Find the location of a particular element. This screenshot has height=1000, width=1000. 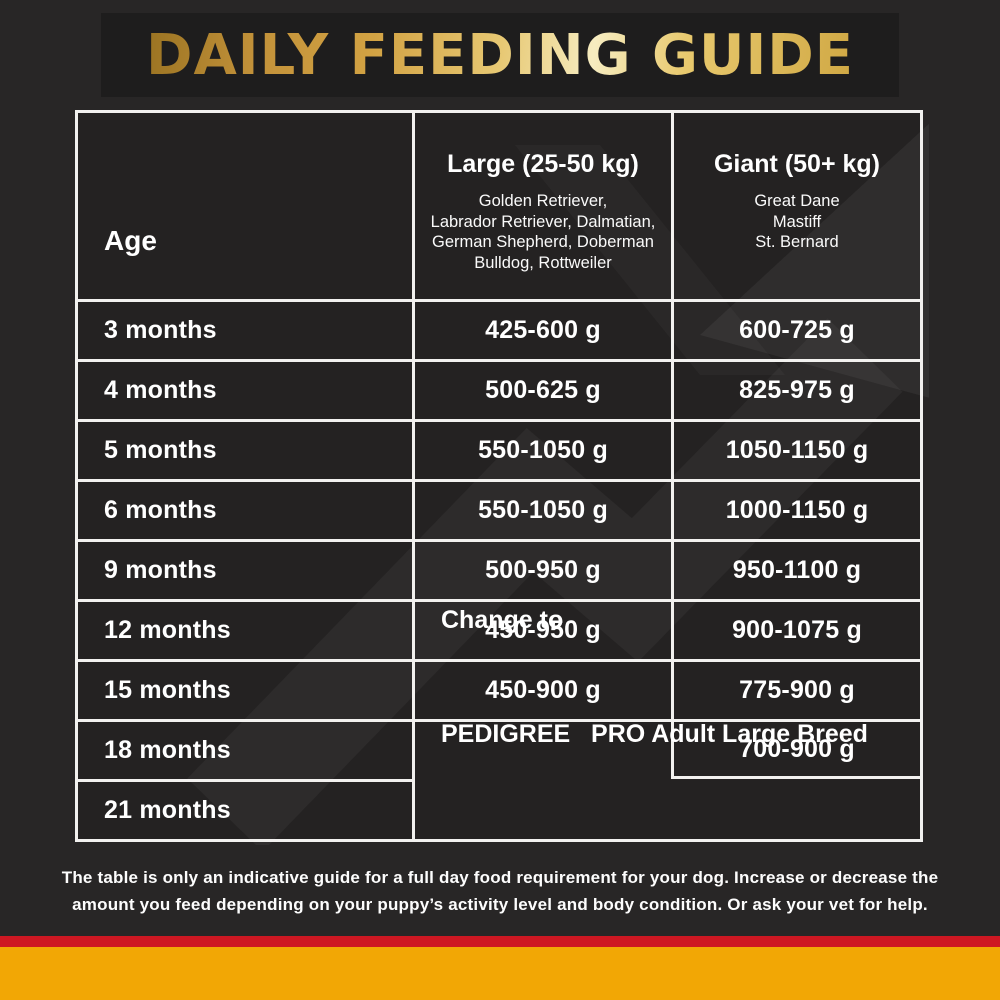

large-value: 425-600 g is located at coordinates (543, 330).